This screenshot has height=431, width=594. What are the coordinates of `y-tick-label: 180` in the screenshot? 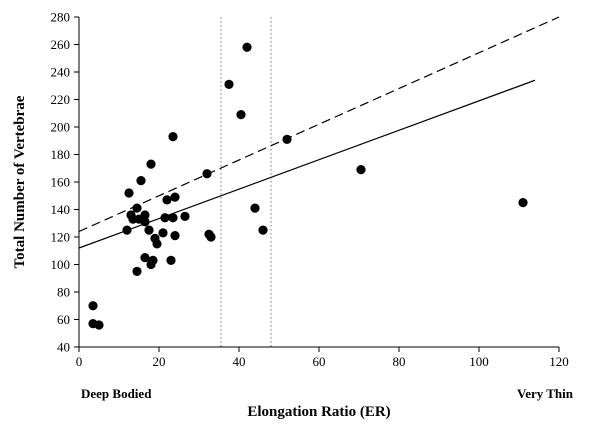 It's located at (61, 154).